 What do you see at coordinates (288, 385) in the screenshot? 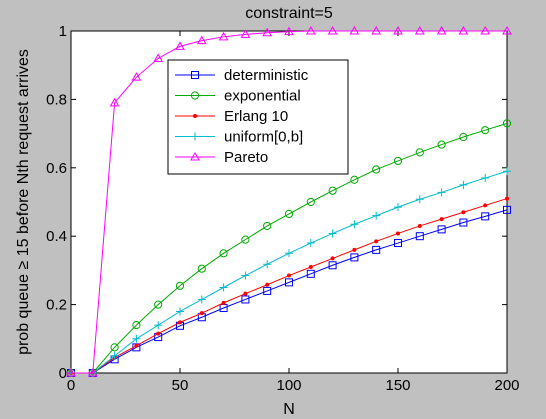
I see `x-tick-label: 100` at bounding box center [288, 385].